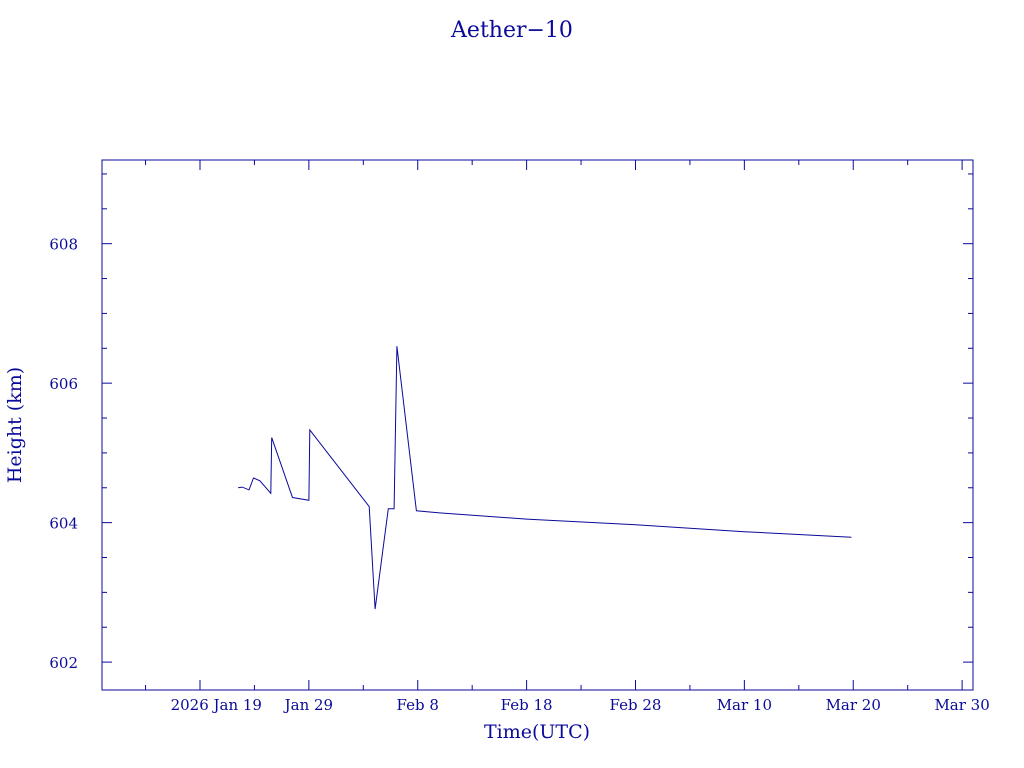 This screenshot has width=1024, height=768. Describe the element at coordinates (511, 30) in the screenshot. I see `chart-title: Aether−10` at that location.